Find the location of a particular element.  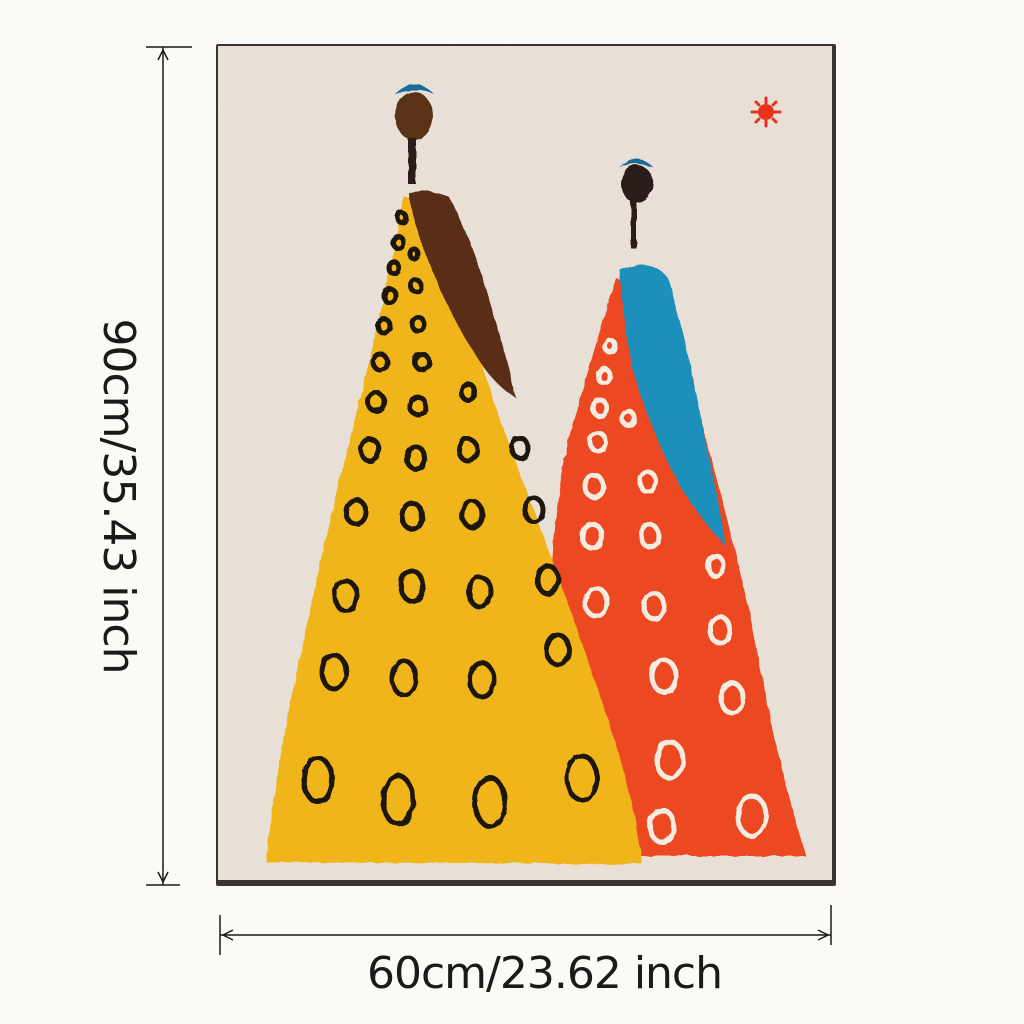

height-dimension-label: 90cm/35.43 inch is located at coordinates (118, 496).